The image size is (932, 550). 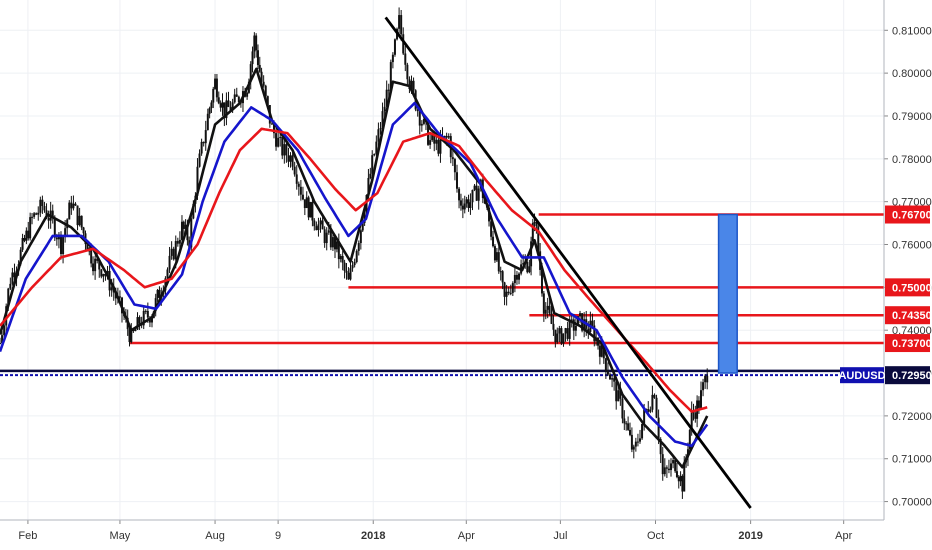 What do you see at coordinates (466, 536) in the screenshot?
I see `x-tick-label: Apr` at bounding box center [466, 536].